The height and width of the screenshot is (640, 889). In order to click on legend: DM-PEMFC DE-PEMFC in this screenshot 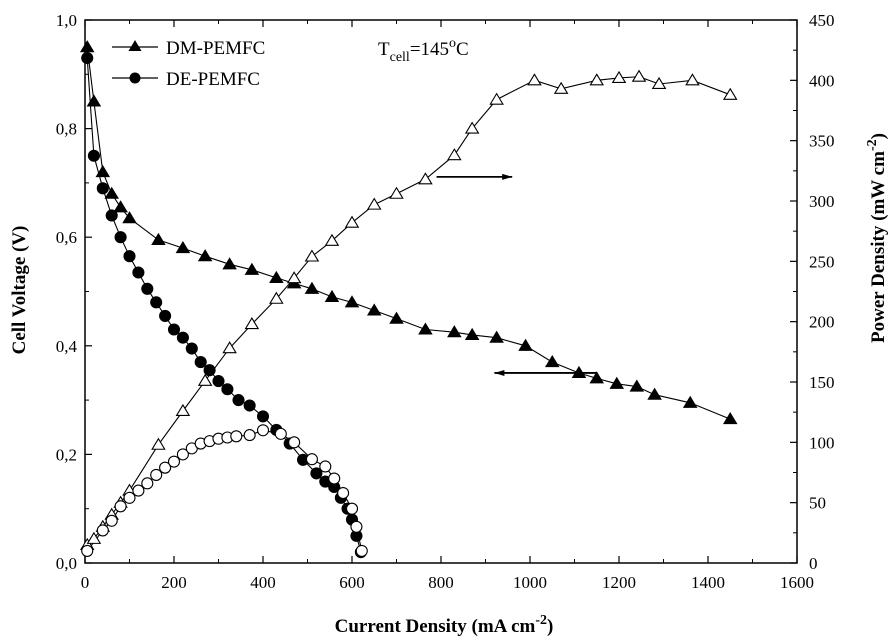, I will do `click(188, 64)`.